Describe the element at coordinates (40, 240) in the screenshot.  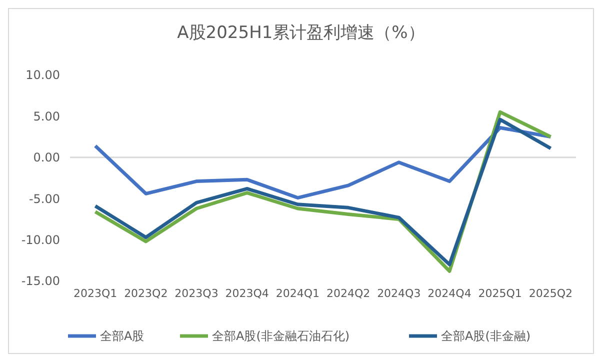
I see `y-tick-label: -10.00` at that location.